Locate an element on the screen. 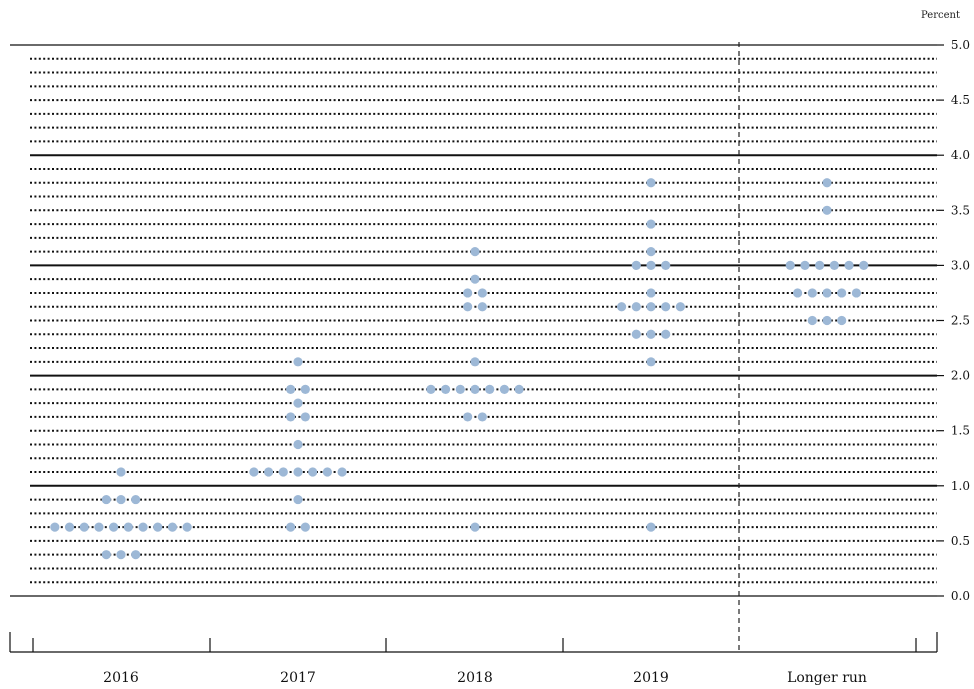 The image size is (974, 689). x-category-label: 2019 is located at coordinates (651, 678).